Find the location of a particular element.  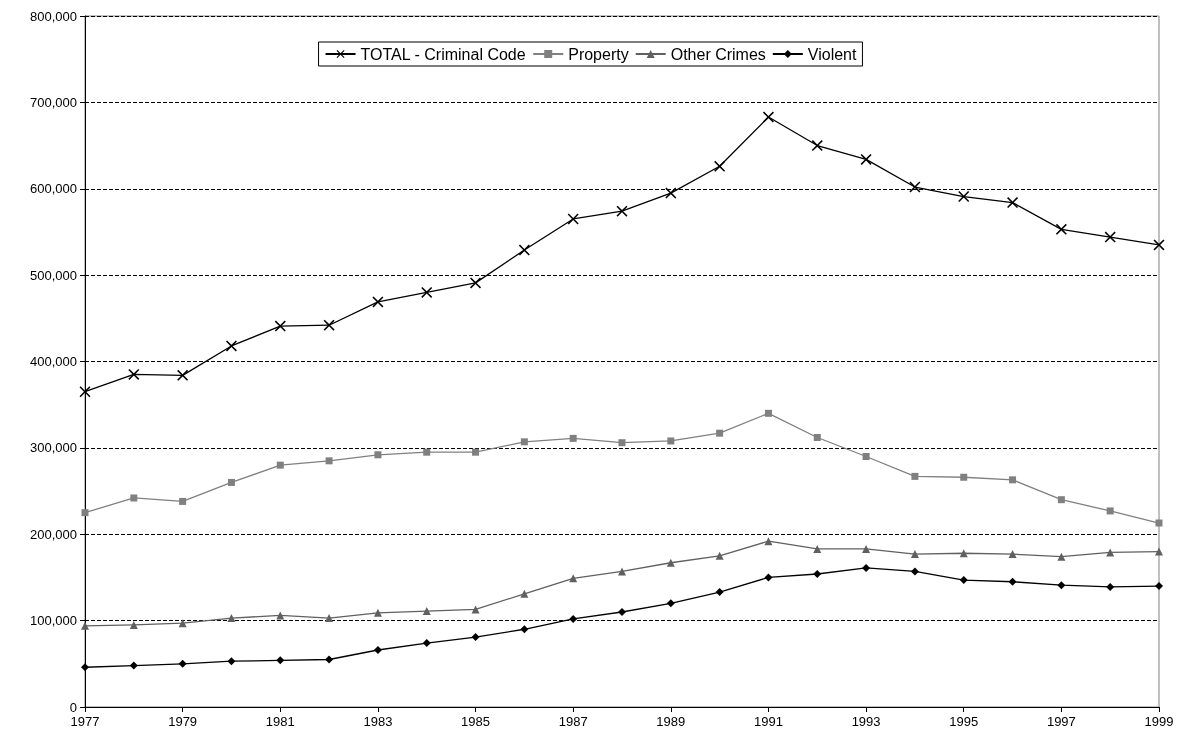

legend-label: TOTAL - Criminal Code is located at coordinates (443, 54).